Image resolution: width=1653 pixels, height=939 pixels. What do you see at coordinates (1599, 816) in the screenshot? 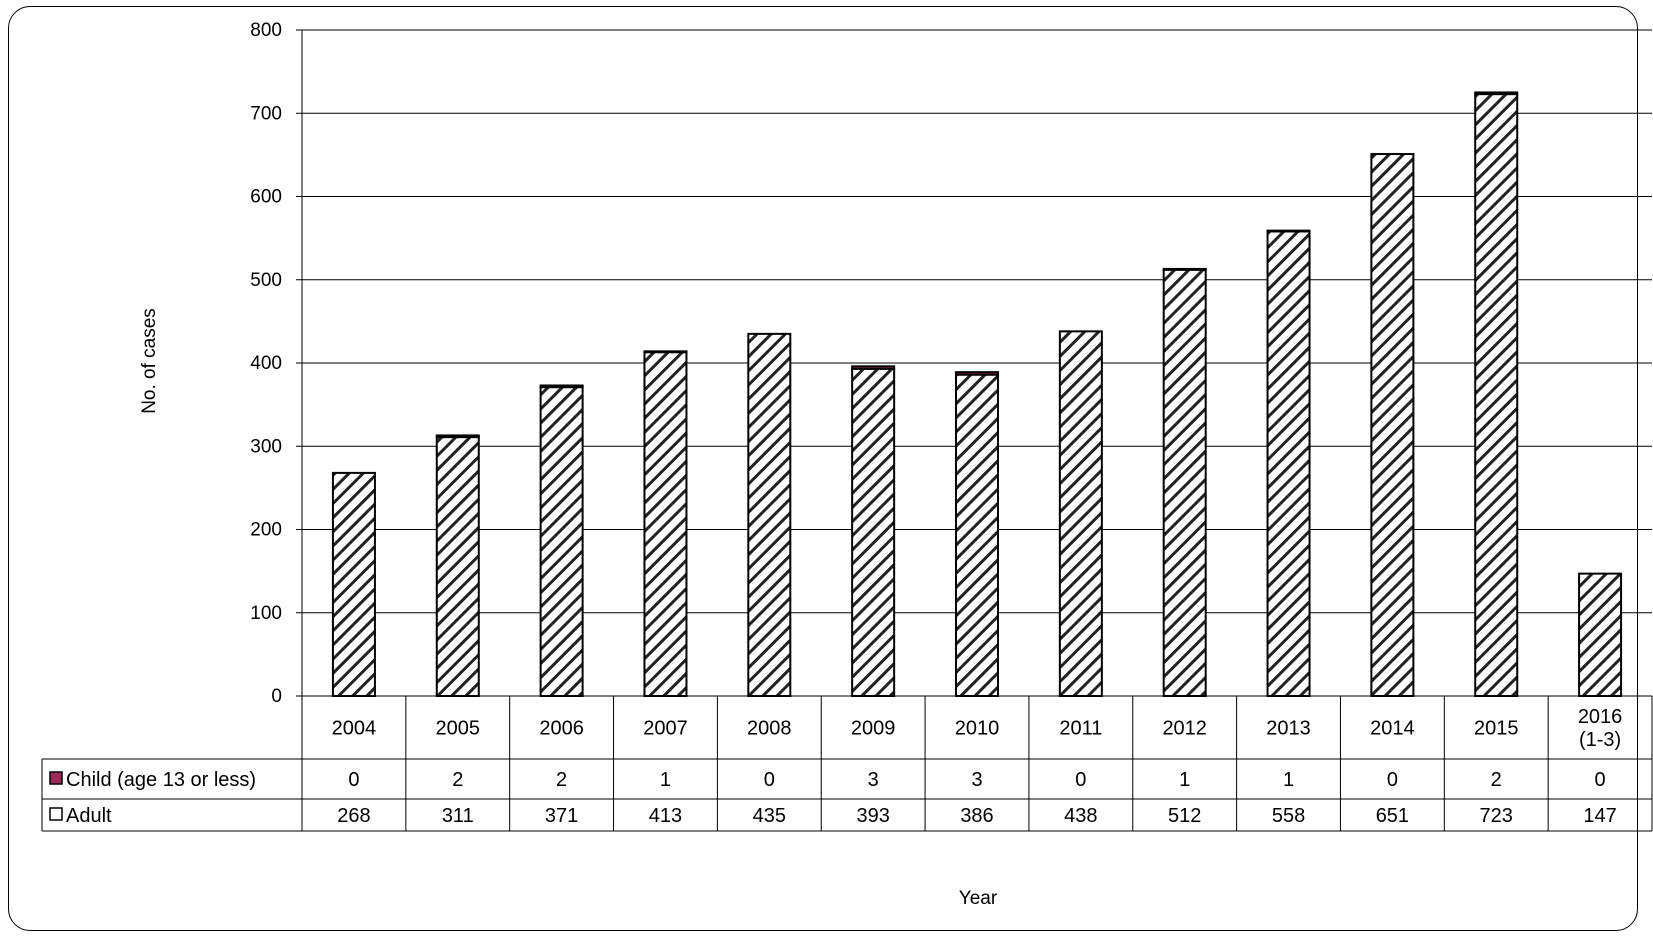
I see `data-label-adult: 147` at bounding box center [1599, 816].